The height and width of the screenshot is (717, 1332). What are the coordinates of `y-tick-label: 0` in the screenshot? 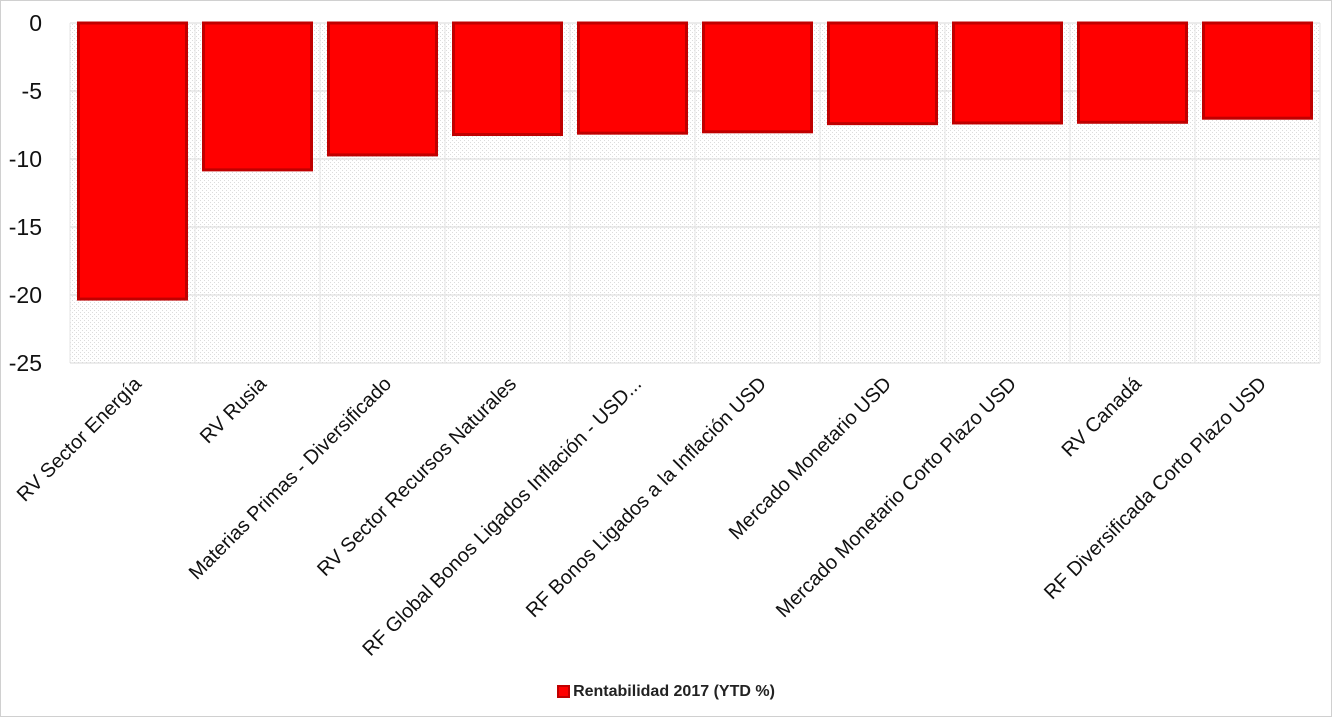 It's located at (35, 23).